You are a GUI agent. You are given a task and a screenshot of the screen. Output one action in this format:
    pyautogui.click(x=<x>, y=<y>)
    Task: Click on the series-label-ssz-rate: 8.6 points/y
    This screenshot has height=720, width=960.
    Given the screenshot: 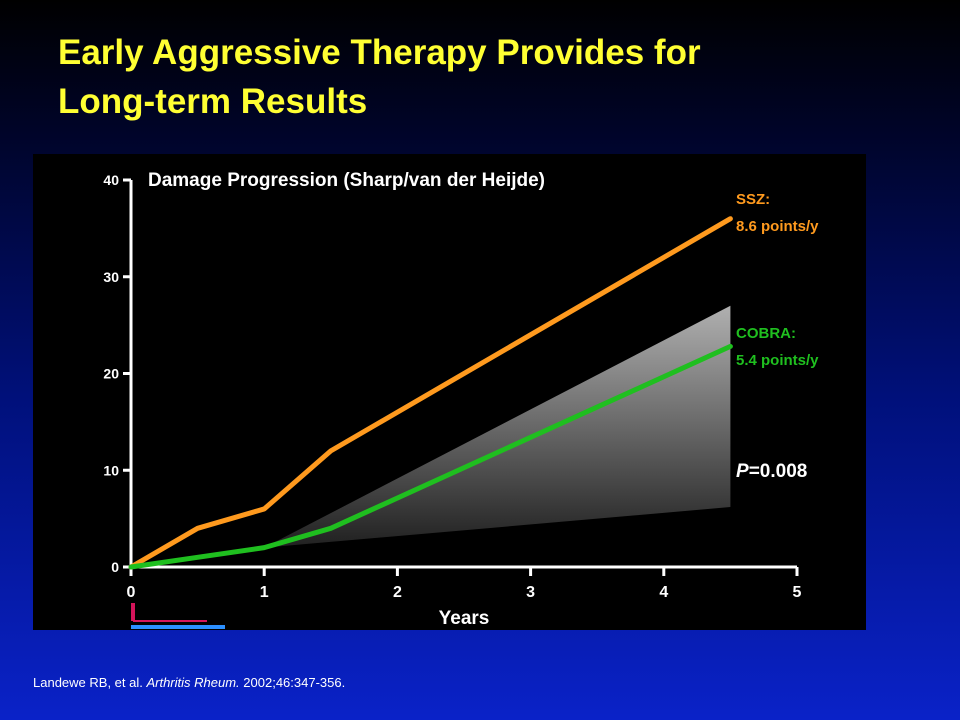 What is the action you would take?
    pyautogui.click(x=777, y=226)
    